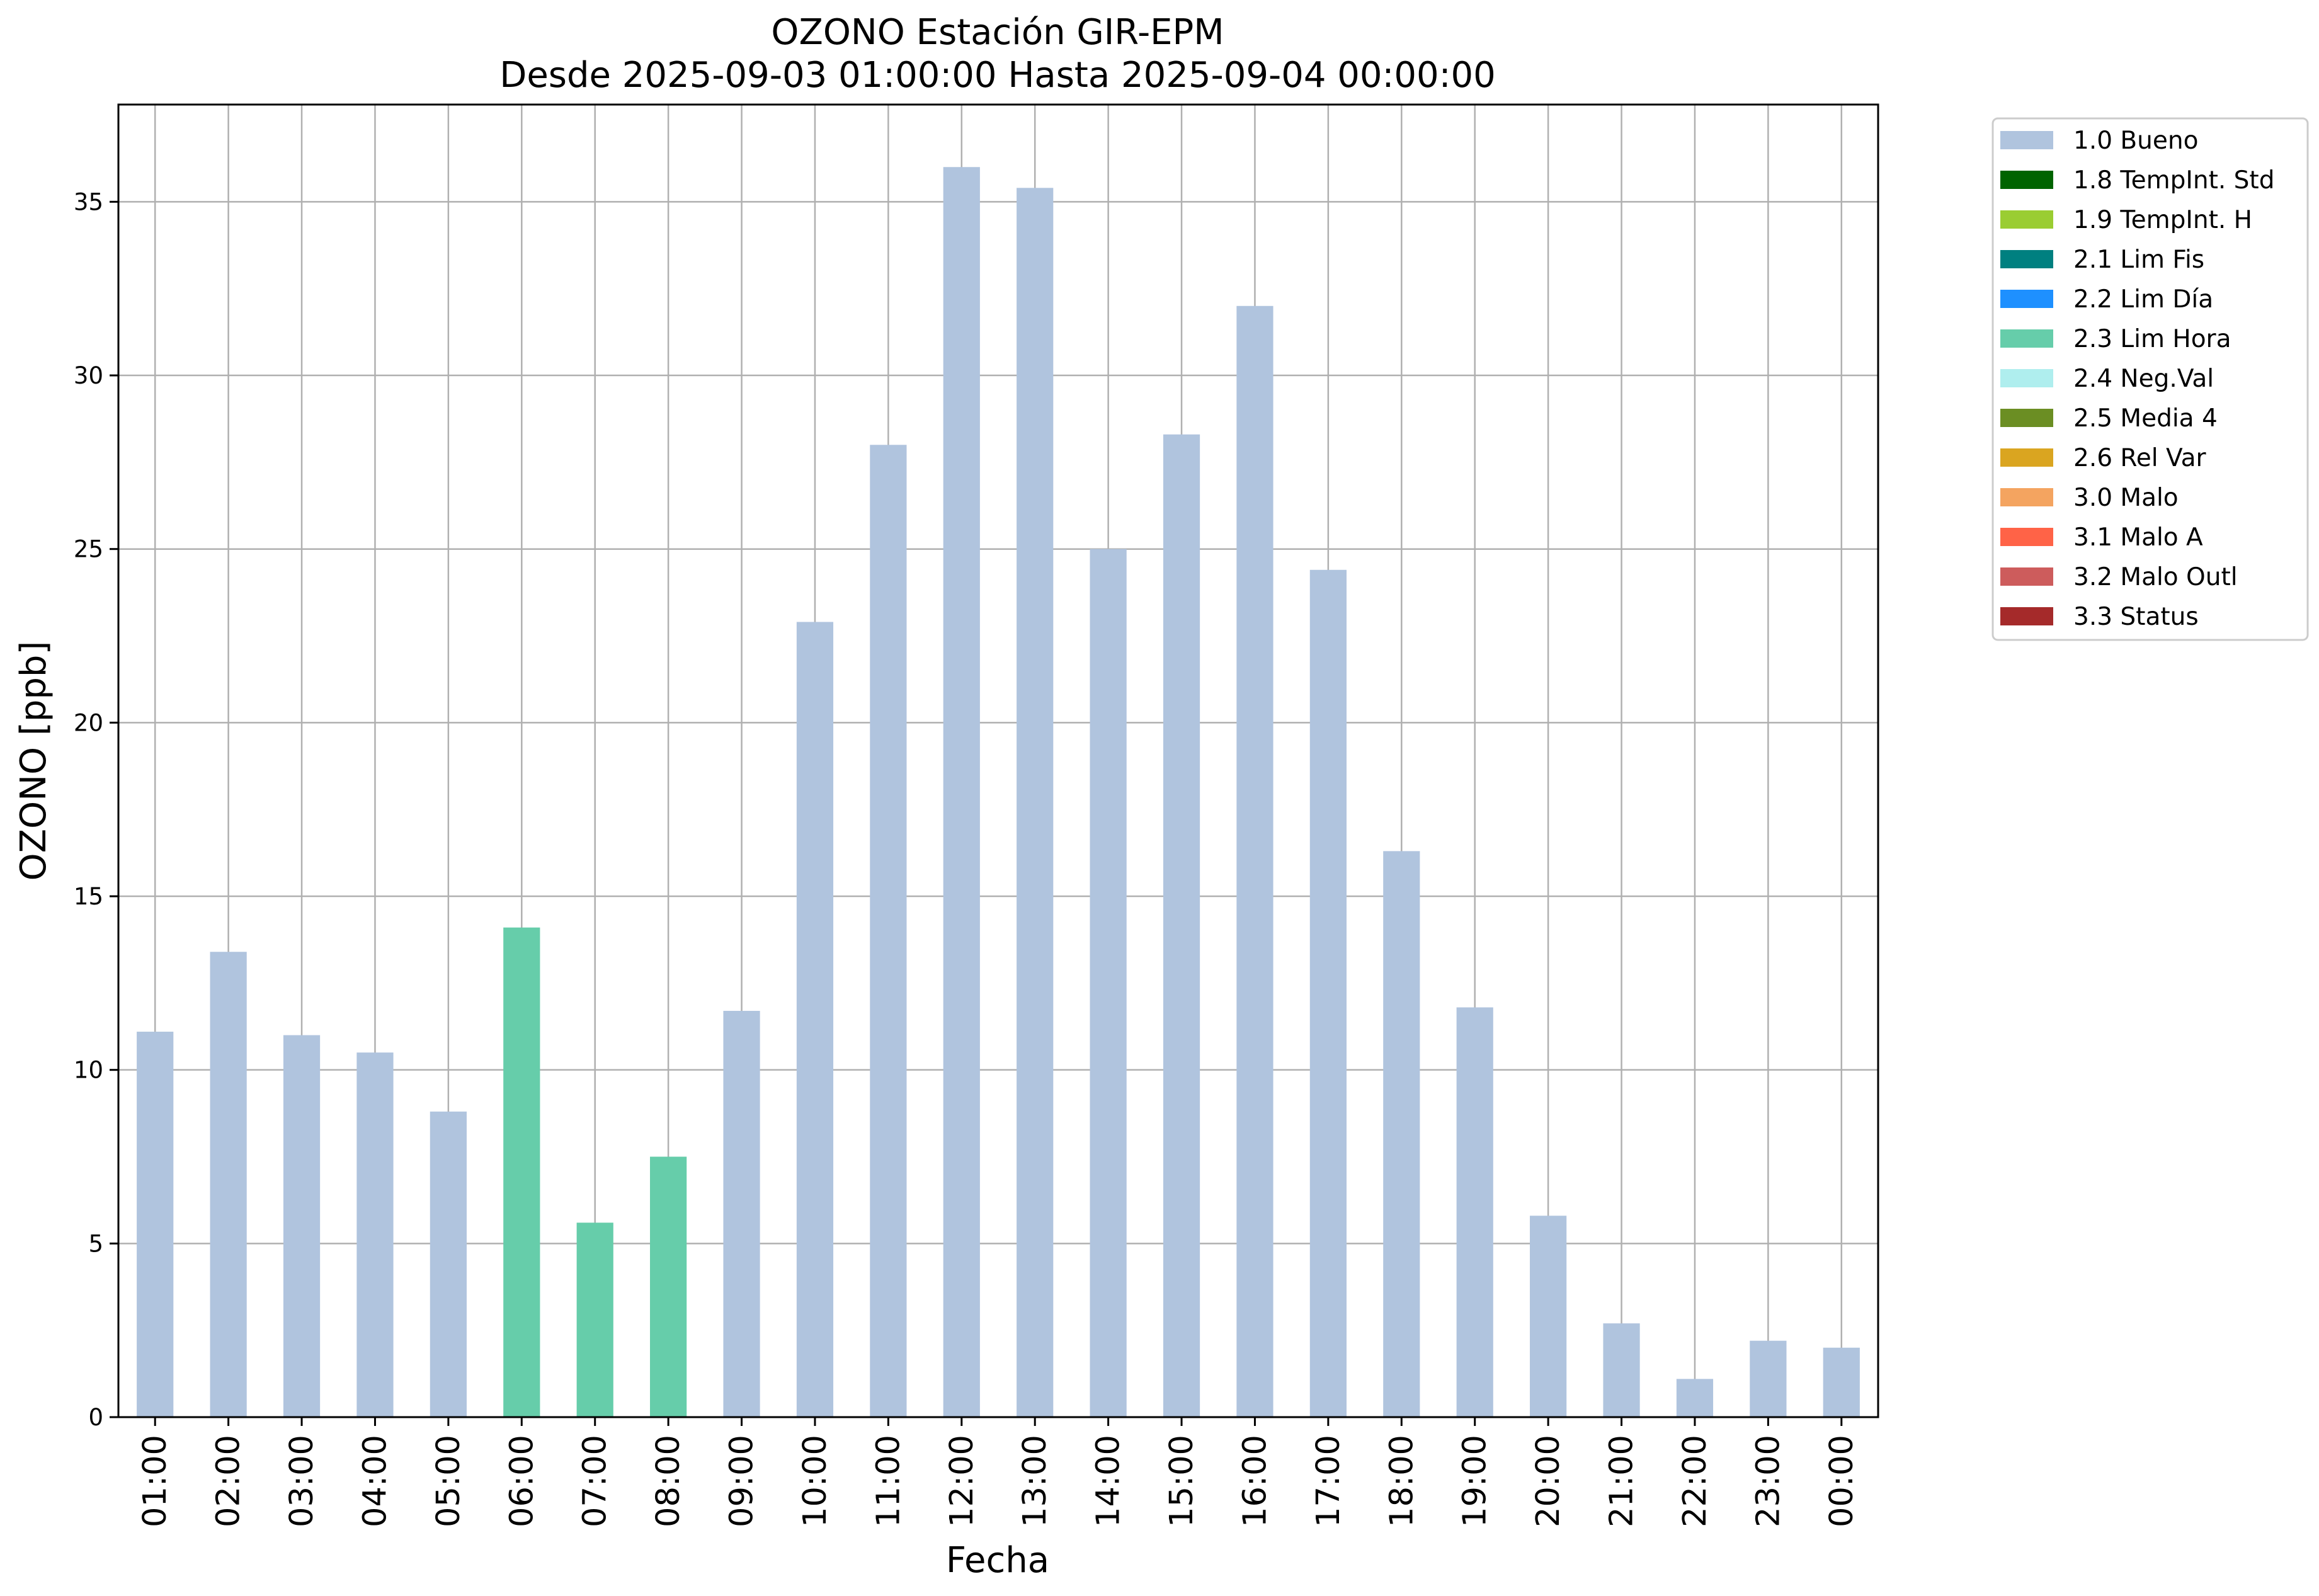 This screenshot has height=1596, width=2319. Describe the element at coordinates (742, 1481) in the screenshot. I see `x-tick-label: 09:00` at that location.